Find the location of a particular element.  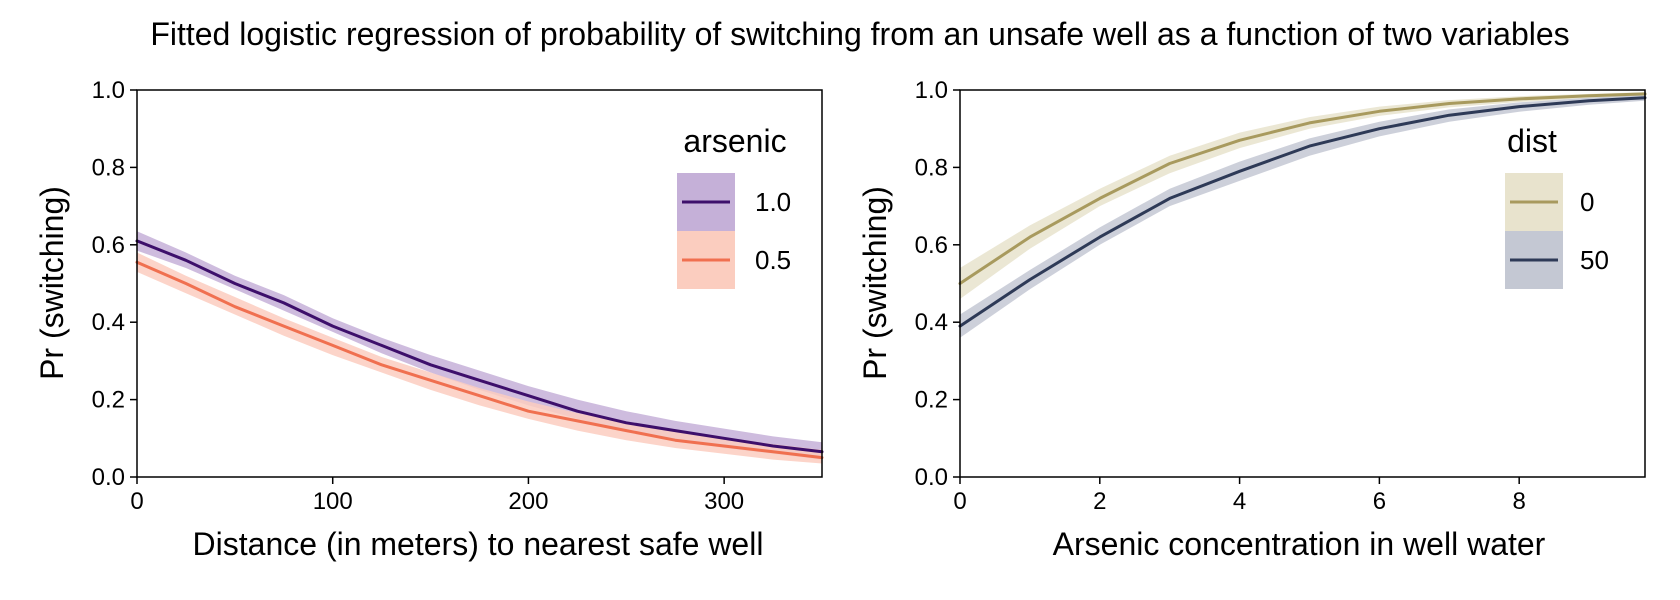

arsenic-x-tick-label: 0 is located at coordinates (959, 501).